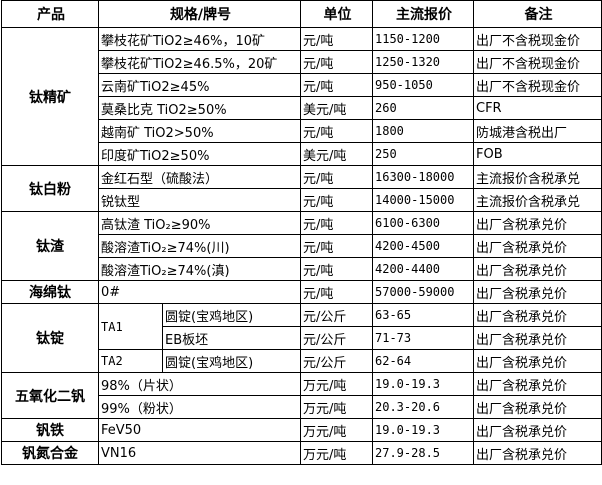 The image size is (602, 485). Describe the element at coordinates (199, 407) in the screenshot. I see `spec-cell: 99%（粉状）` at that location.